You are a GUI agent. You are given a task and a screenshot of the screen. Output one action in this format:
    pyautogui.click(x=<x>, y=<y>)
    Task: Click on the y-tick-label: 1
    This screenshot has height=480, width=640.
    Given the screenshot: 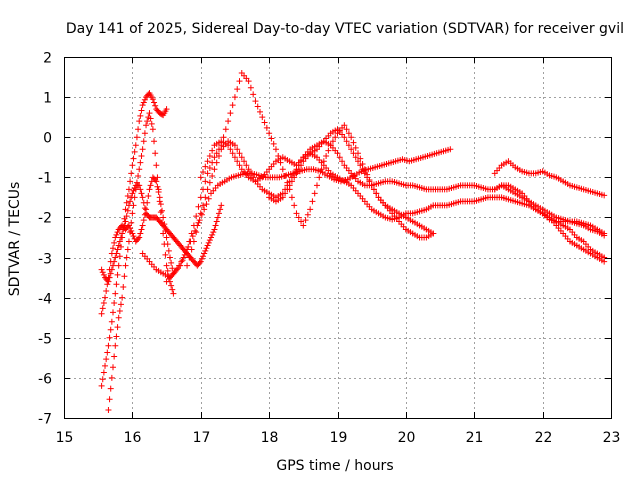 What is the action you would take?
    pyautogui.click(x=47, y=99)
    